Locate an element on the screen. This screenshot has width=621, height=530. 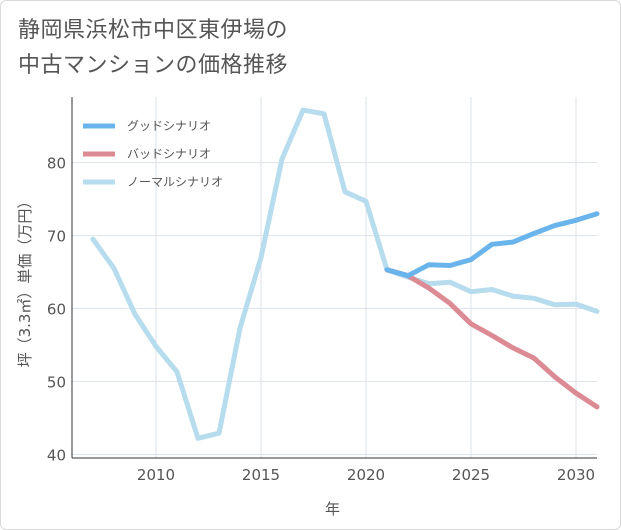
chart-title-line-2: 中古マンションの価格推移 is located at coordinates (153, 65).